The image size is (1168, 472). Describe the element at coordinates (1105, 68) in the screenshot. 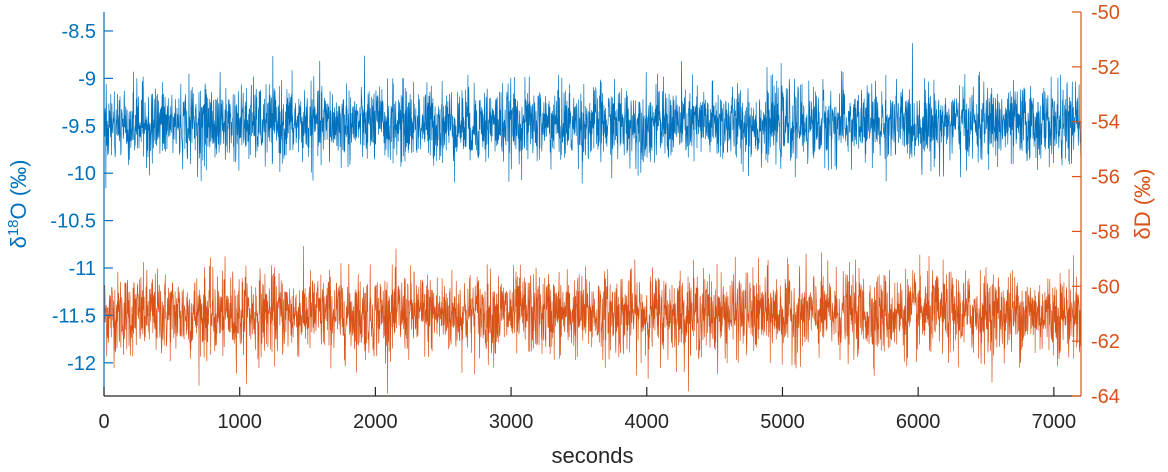

I see `right-y-tick-label: -52` at that location.